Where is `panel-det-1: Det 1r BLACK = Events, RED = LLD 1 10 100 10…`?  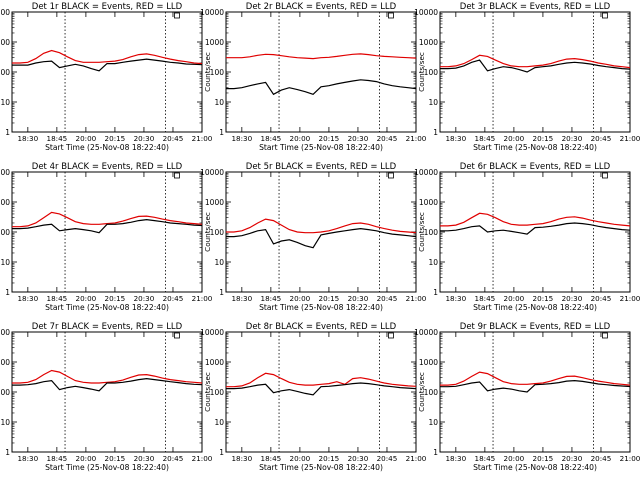 panel-det-1: Det 1r BLACK = Events, RED = LLD 1 10 100 10… is located at coordinates (106, 77).